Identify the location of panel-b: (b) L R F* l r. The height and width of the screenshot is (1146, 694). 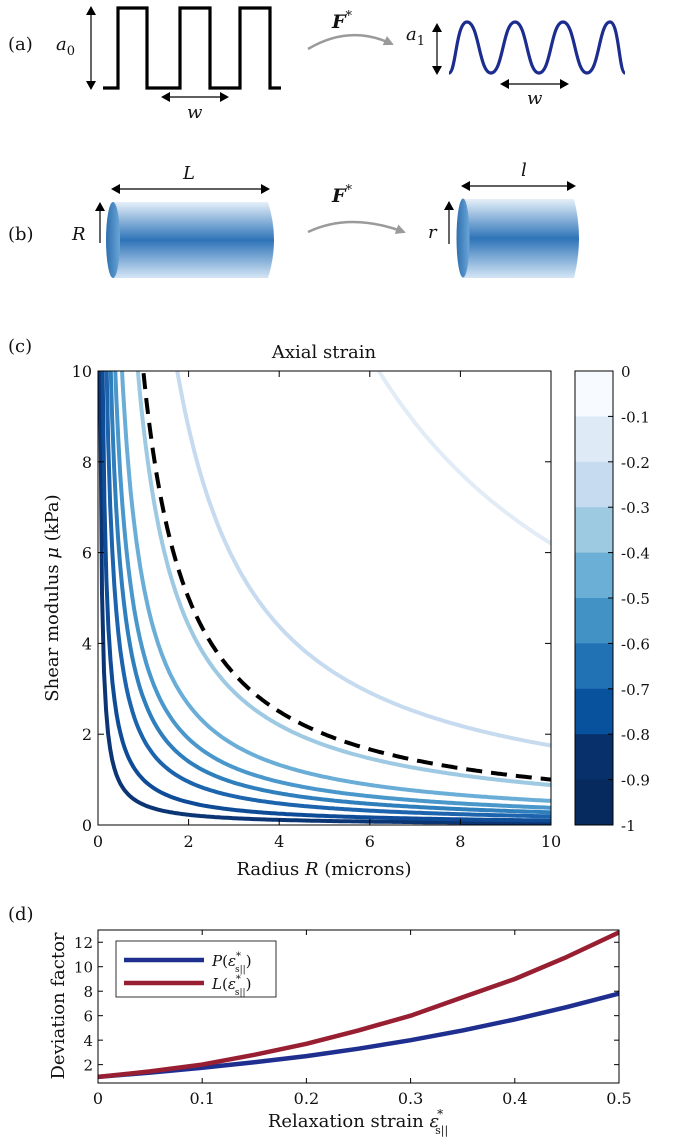
(293, 219).